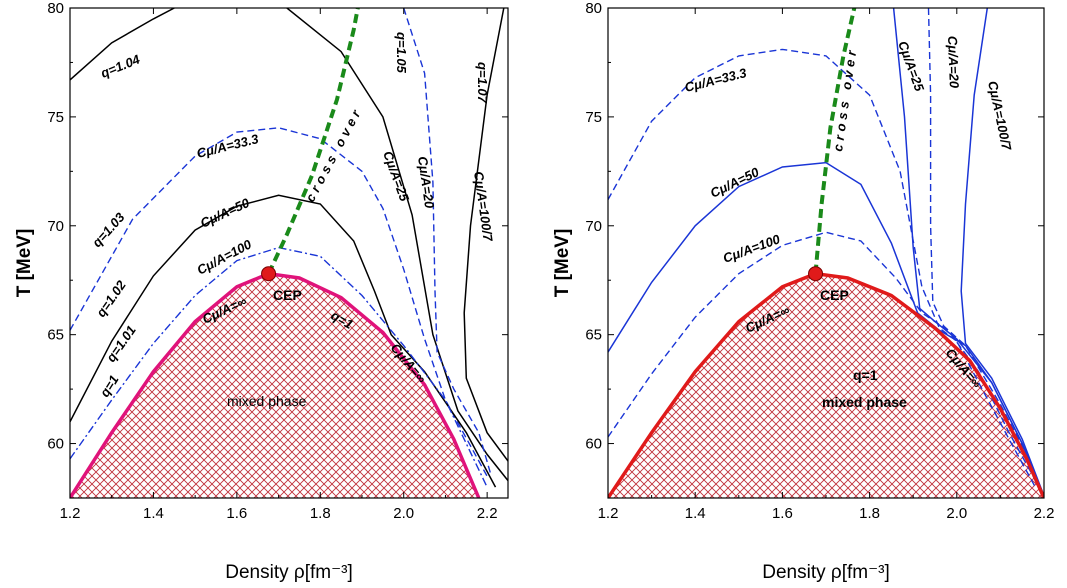  Describe the element at coordinates (482, 83) in the screenshot. I see `curve-annotation: q=1.07` at that location.